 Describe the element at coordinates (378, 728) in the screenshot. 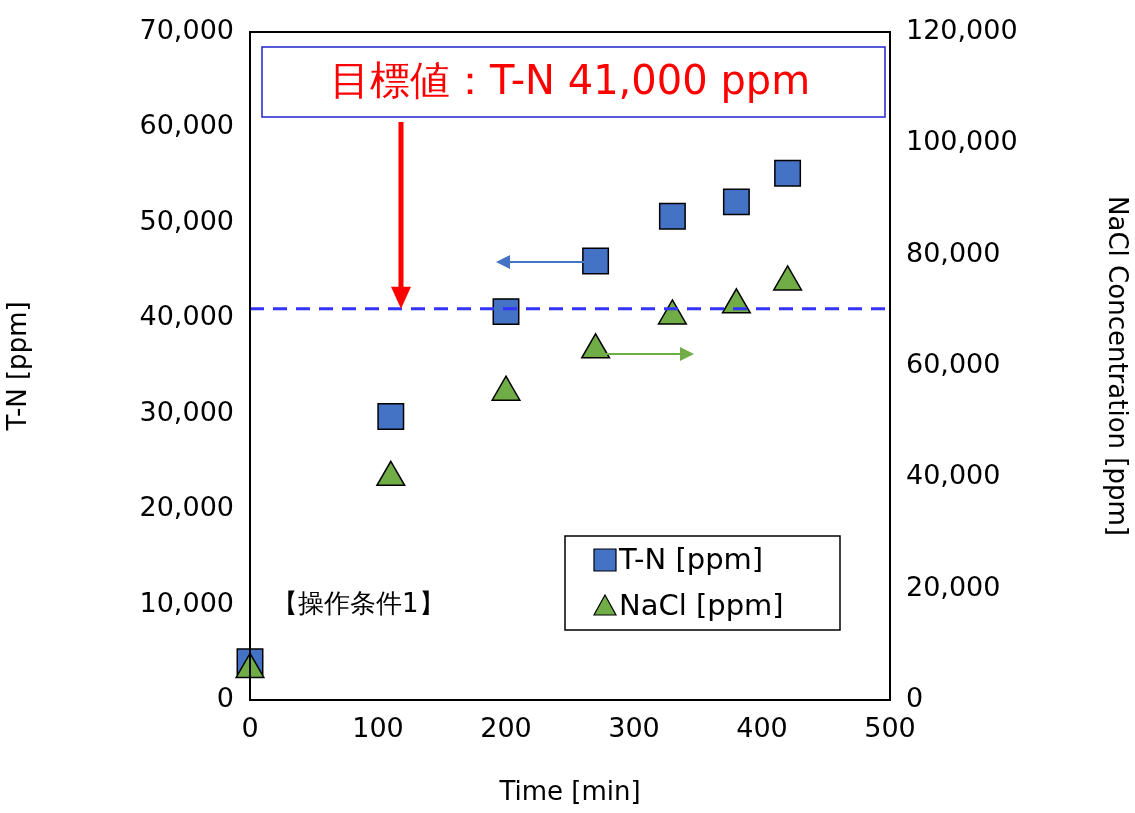

I see `x-tick-label: 100` at that location.